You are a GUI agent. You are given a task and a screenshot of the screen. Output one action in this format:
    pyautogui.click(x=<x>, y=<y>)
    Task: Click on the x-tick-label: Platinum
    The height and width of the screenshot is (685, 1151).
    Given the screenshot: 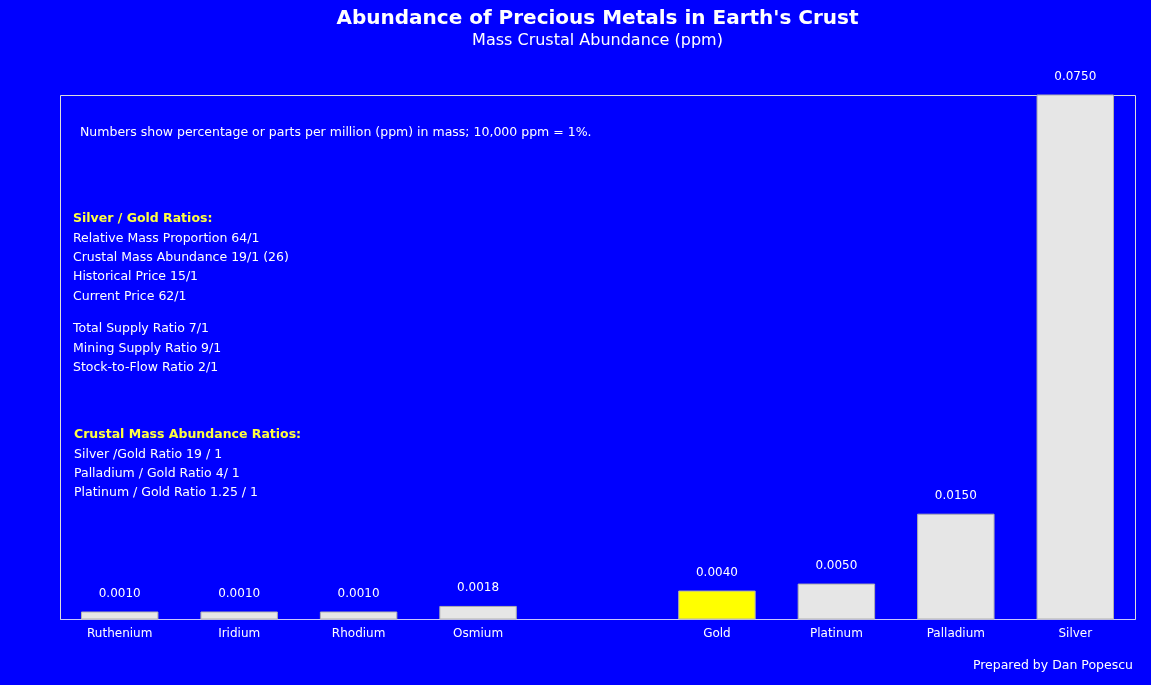 What is the action you would take?
    pyautogui.click(x=836, y=632)
    